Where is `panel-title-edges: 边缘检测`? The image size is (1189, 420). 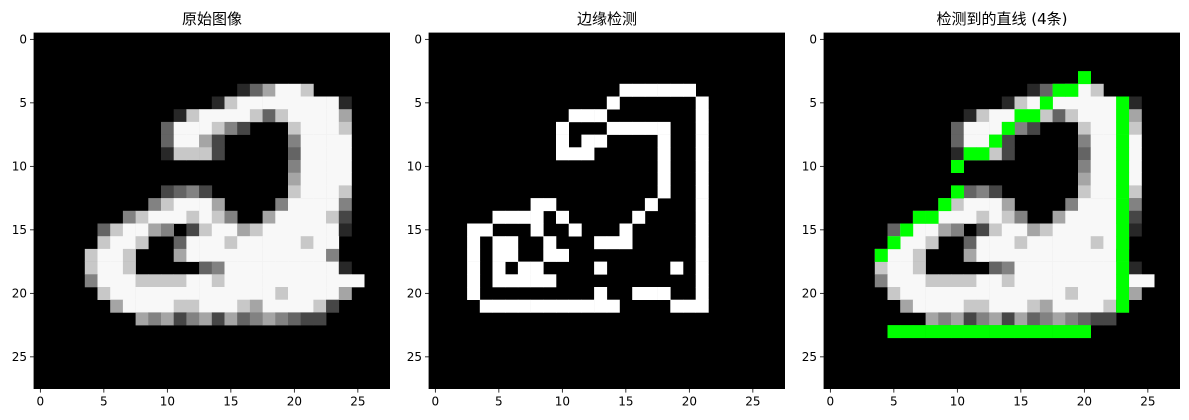
panel-title-edges: 边缘检测 is located at coordinates (607, 19).